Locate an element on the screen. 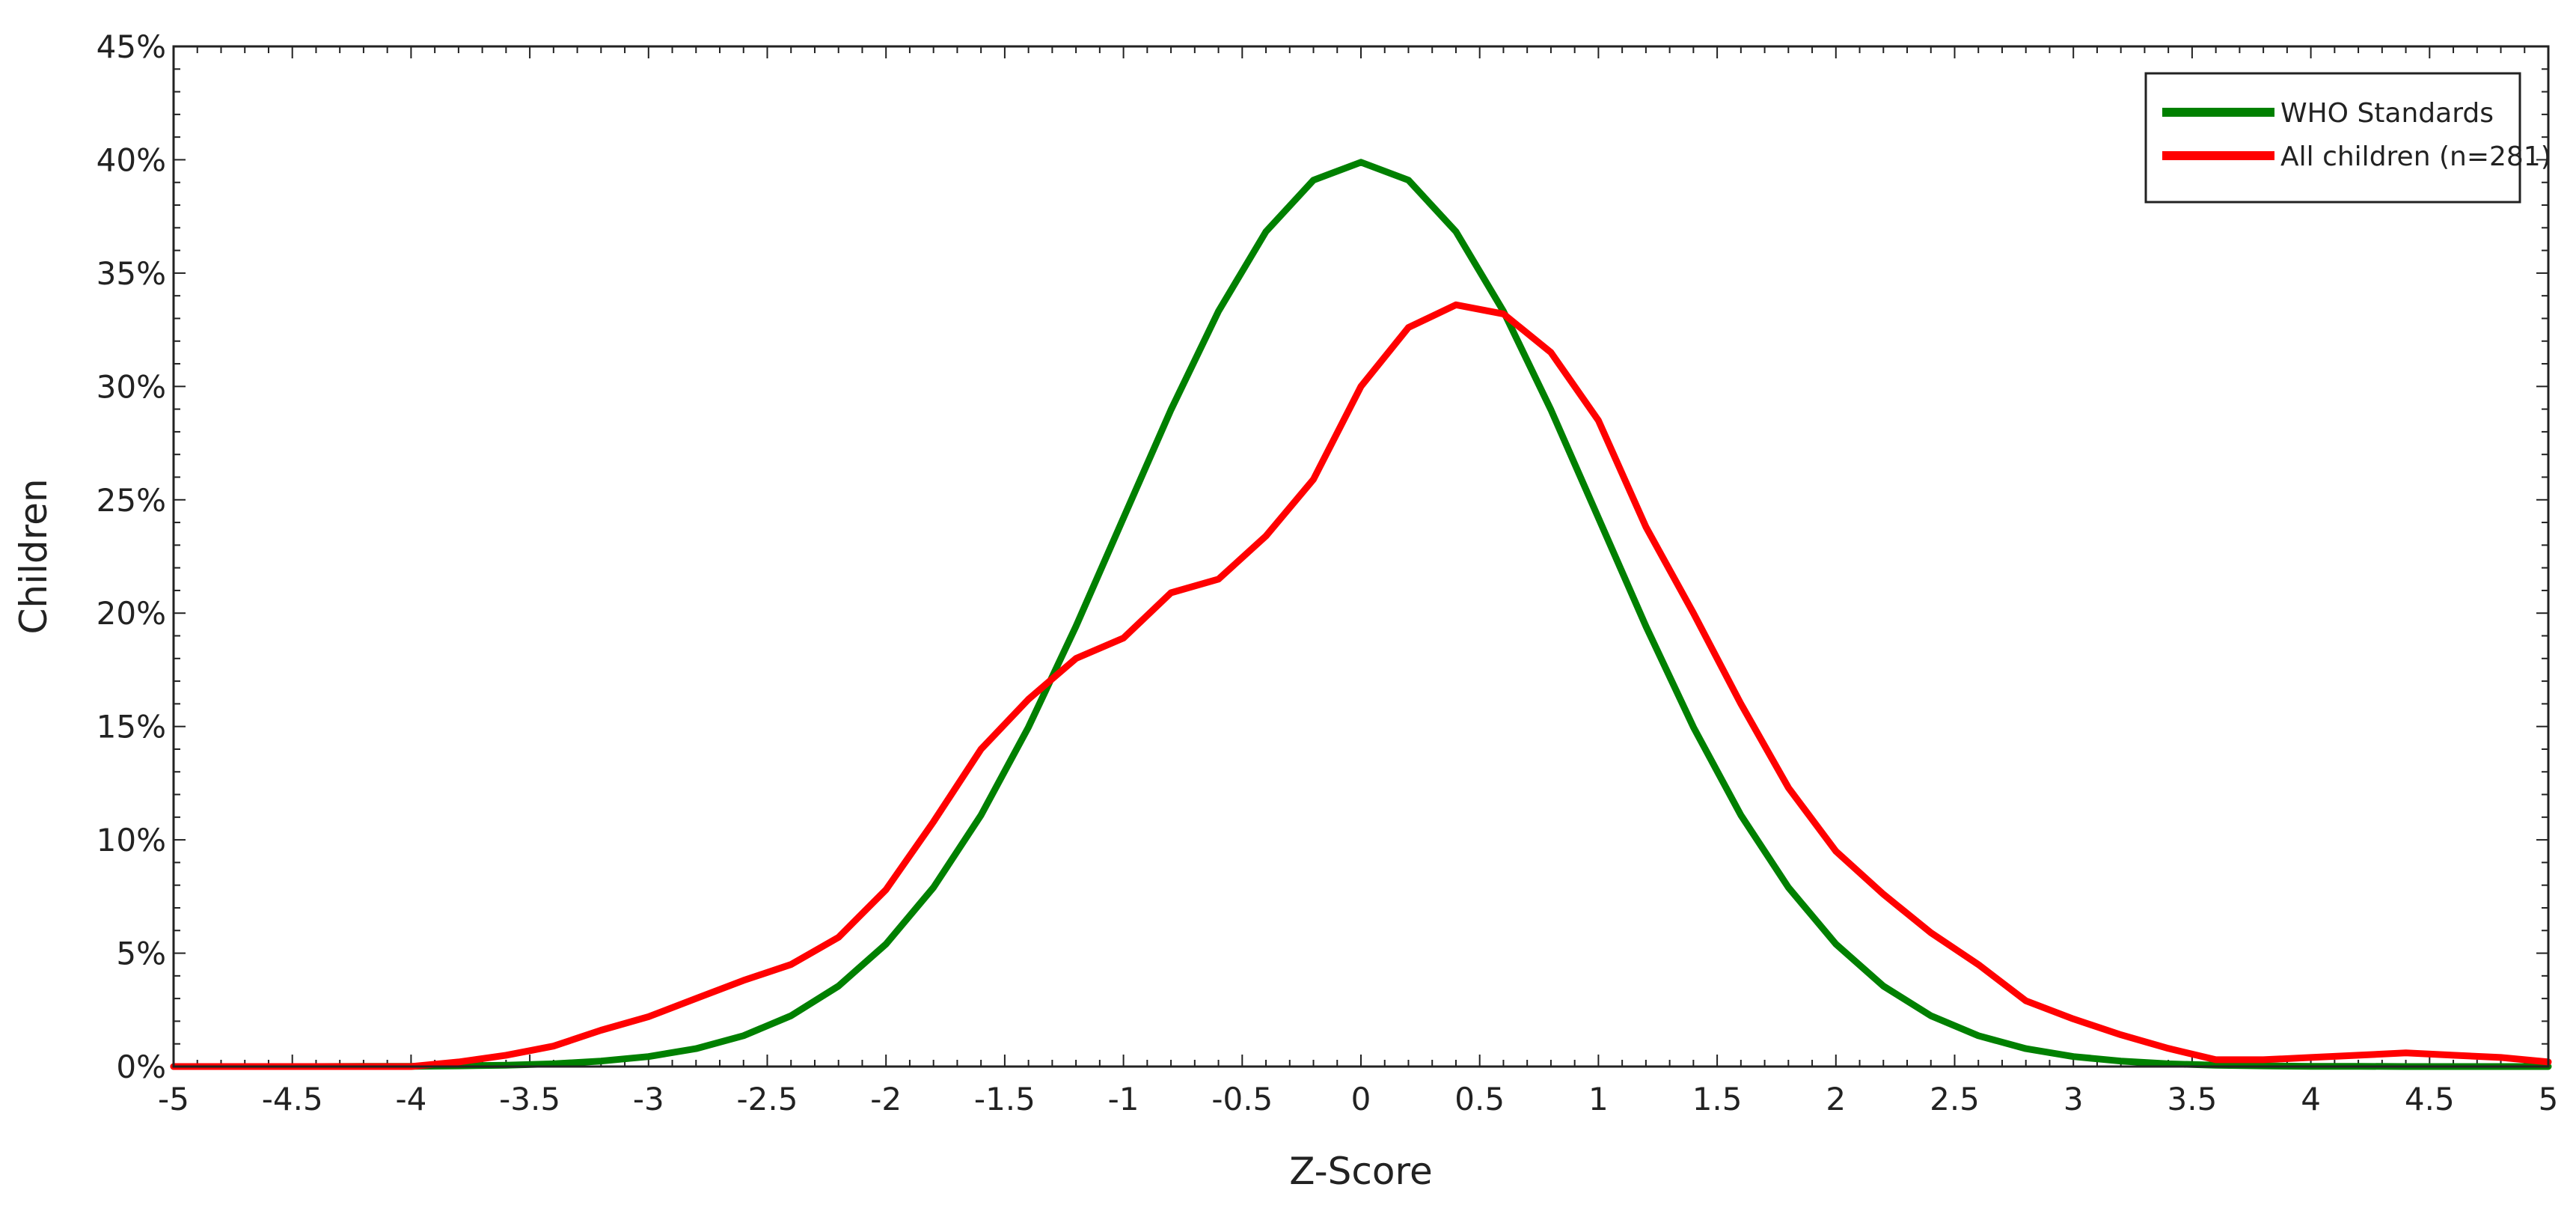 The width and height of the screenshot is (2576, 1205). x-tick-label: 4.5 is located at coordinates (2430, 1099).